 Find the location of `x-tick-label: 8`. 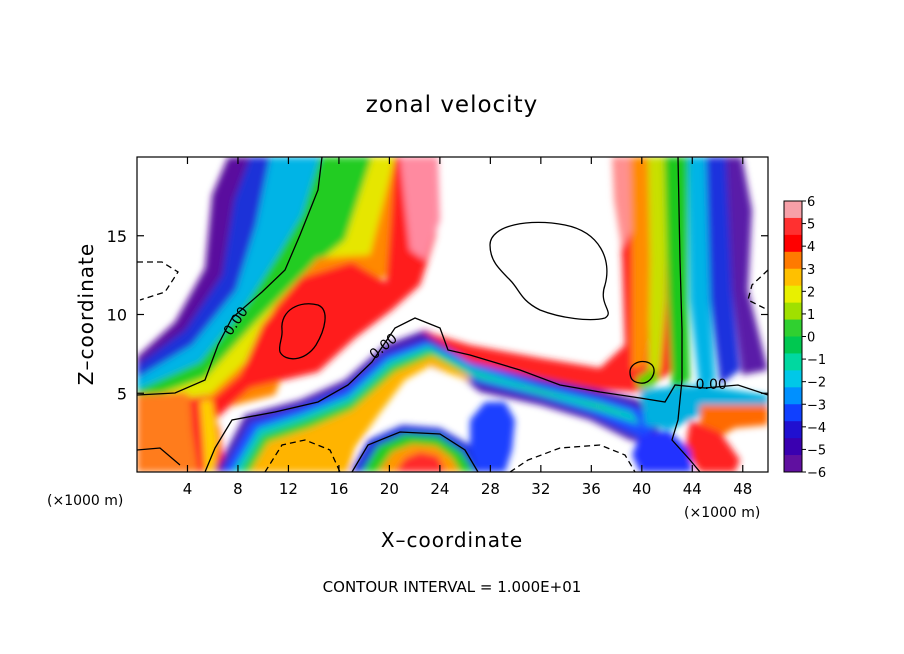

x-tick-label: 8 is located at coordinates (238, 489).